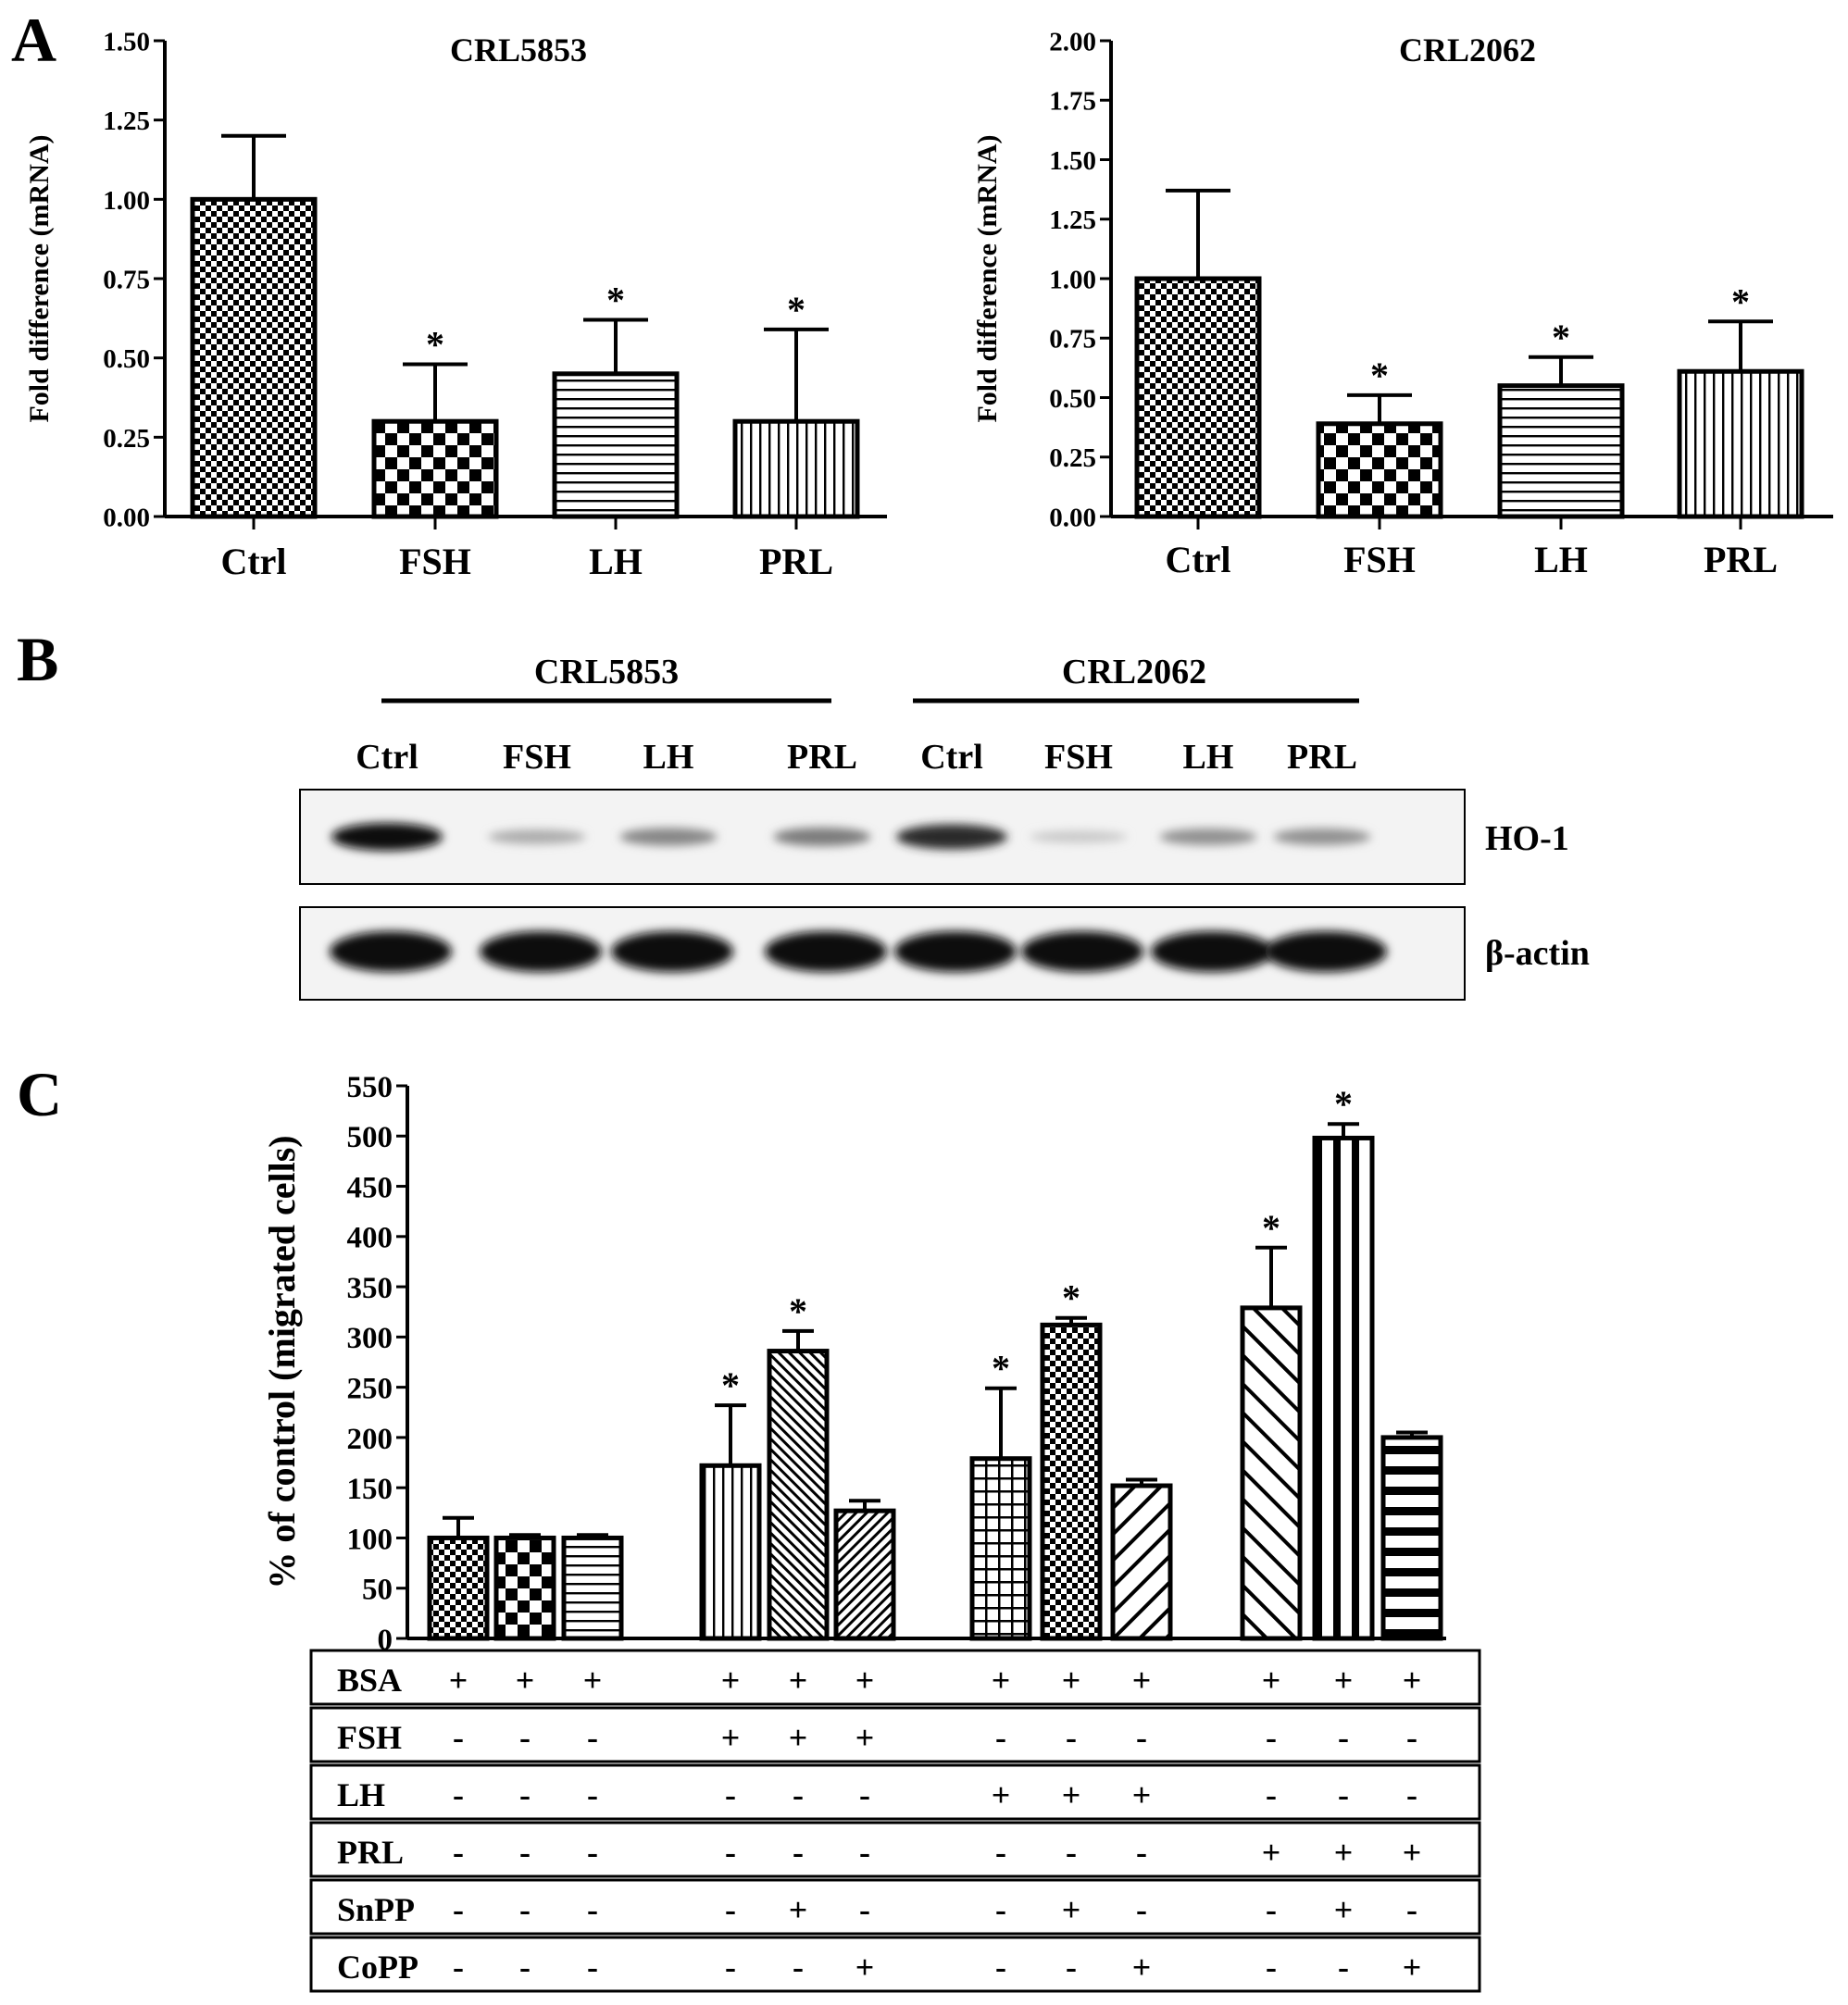 Image resolution: width=1848 pixels, height=2005 pixels. I want to click on y-tick-label: 1.25, so click(1072, 220).